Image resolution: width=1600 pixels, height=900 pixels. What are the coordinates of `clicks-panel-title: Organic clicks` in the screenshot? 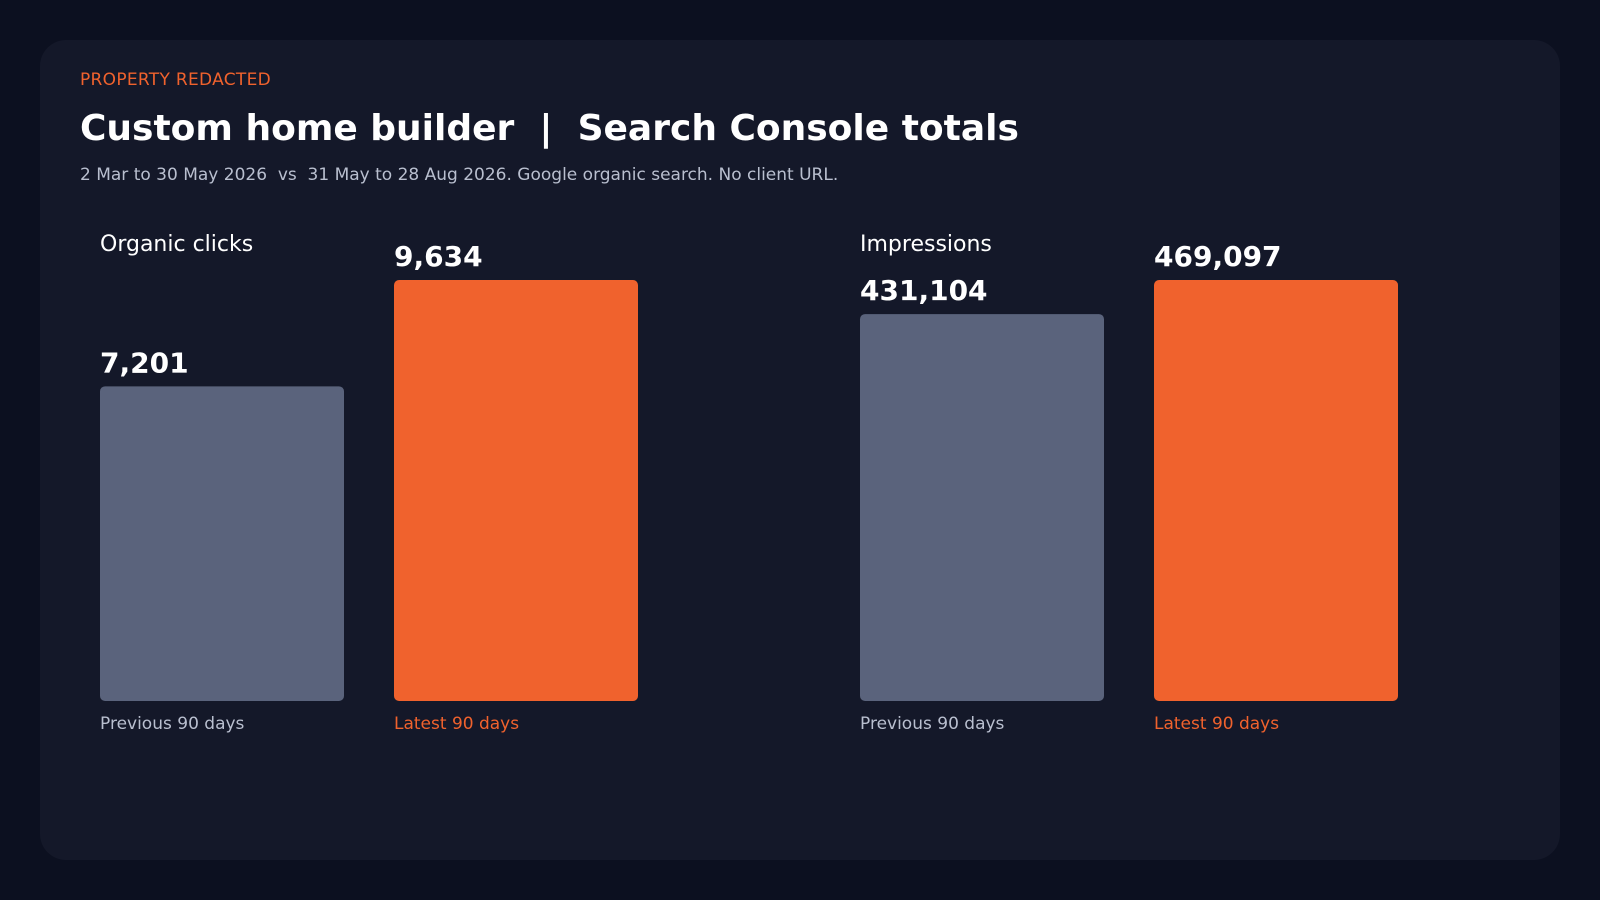 It's located at (177, 244).